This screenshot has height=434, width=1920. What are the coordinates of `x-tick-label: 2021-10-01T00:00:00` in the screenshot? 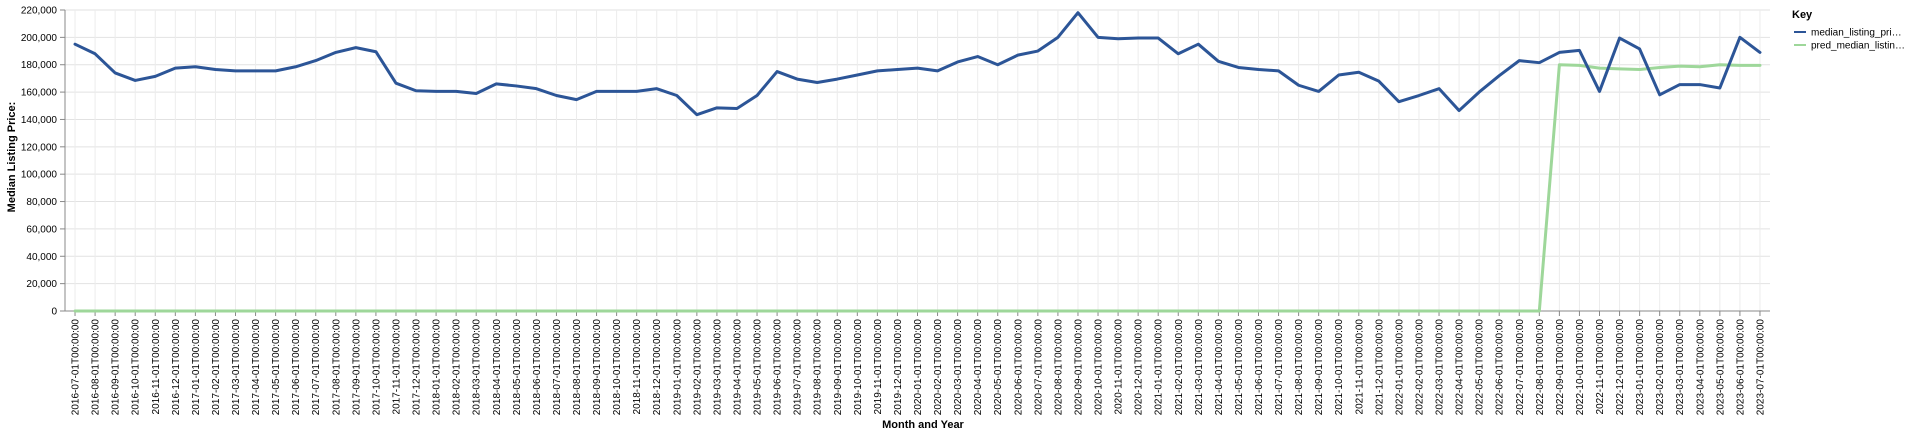 It's located at (1339, 367).